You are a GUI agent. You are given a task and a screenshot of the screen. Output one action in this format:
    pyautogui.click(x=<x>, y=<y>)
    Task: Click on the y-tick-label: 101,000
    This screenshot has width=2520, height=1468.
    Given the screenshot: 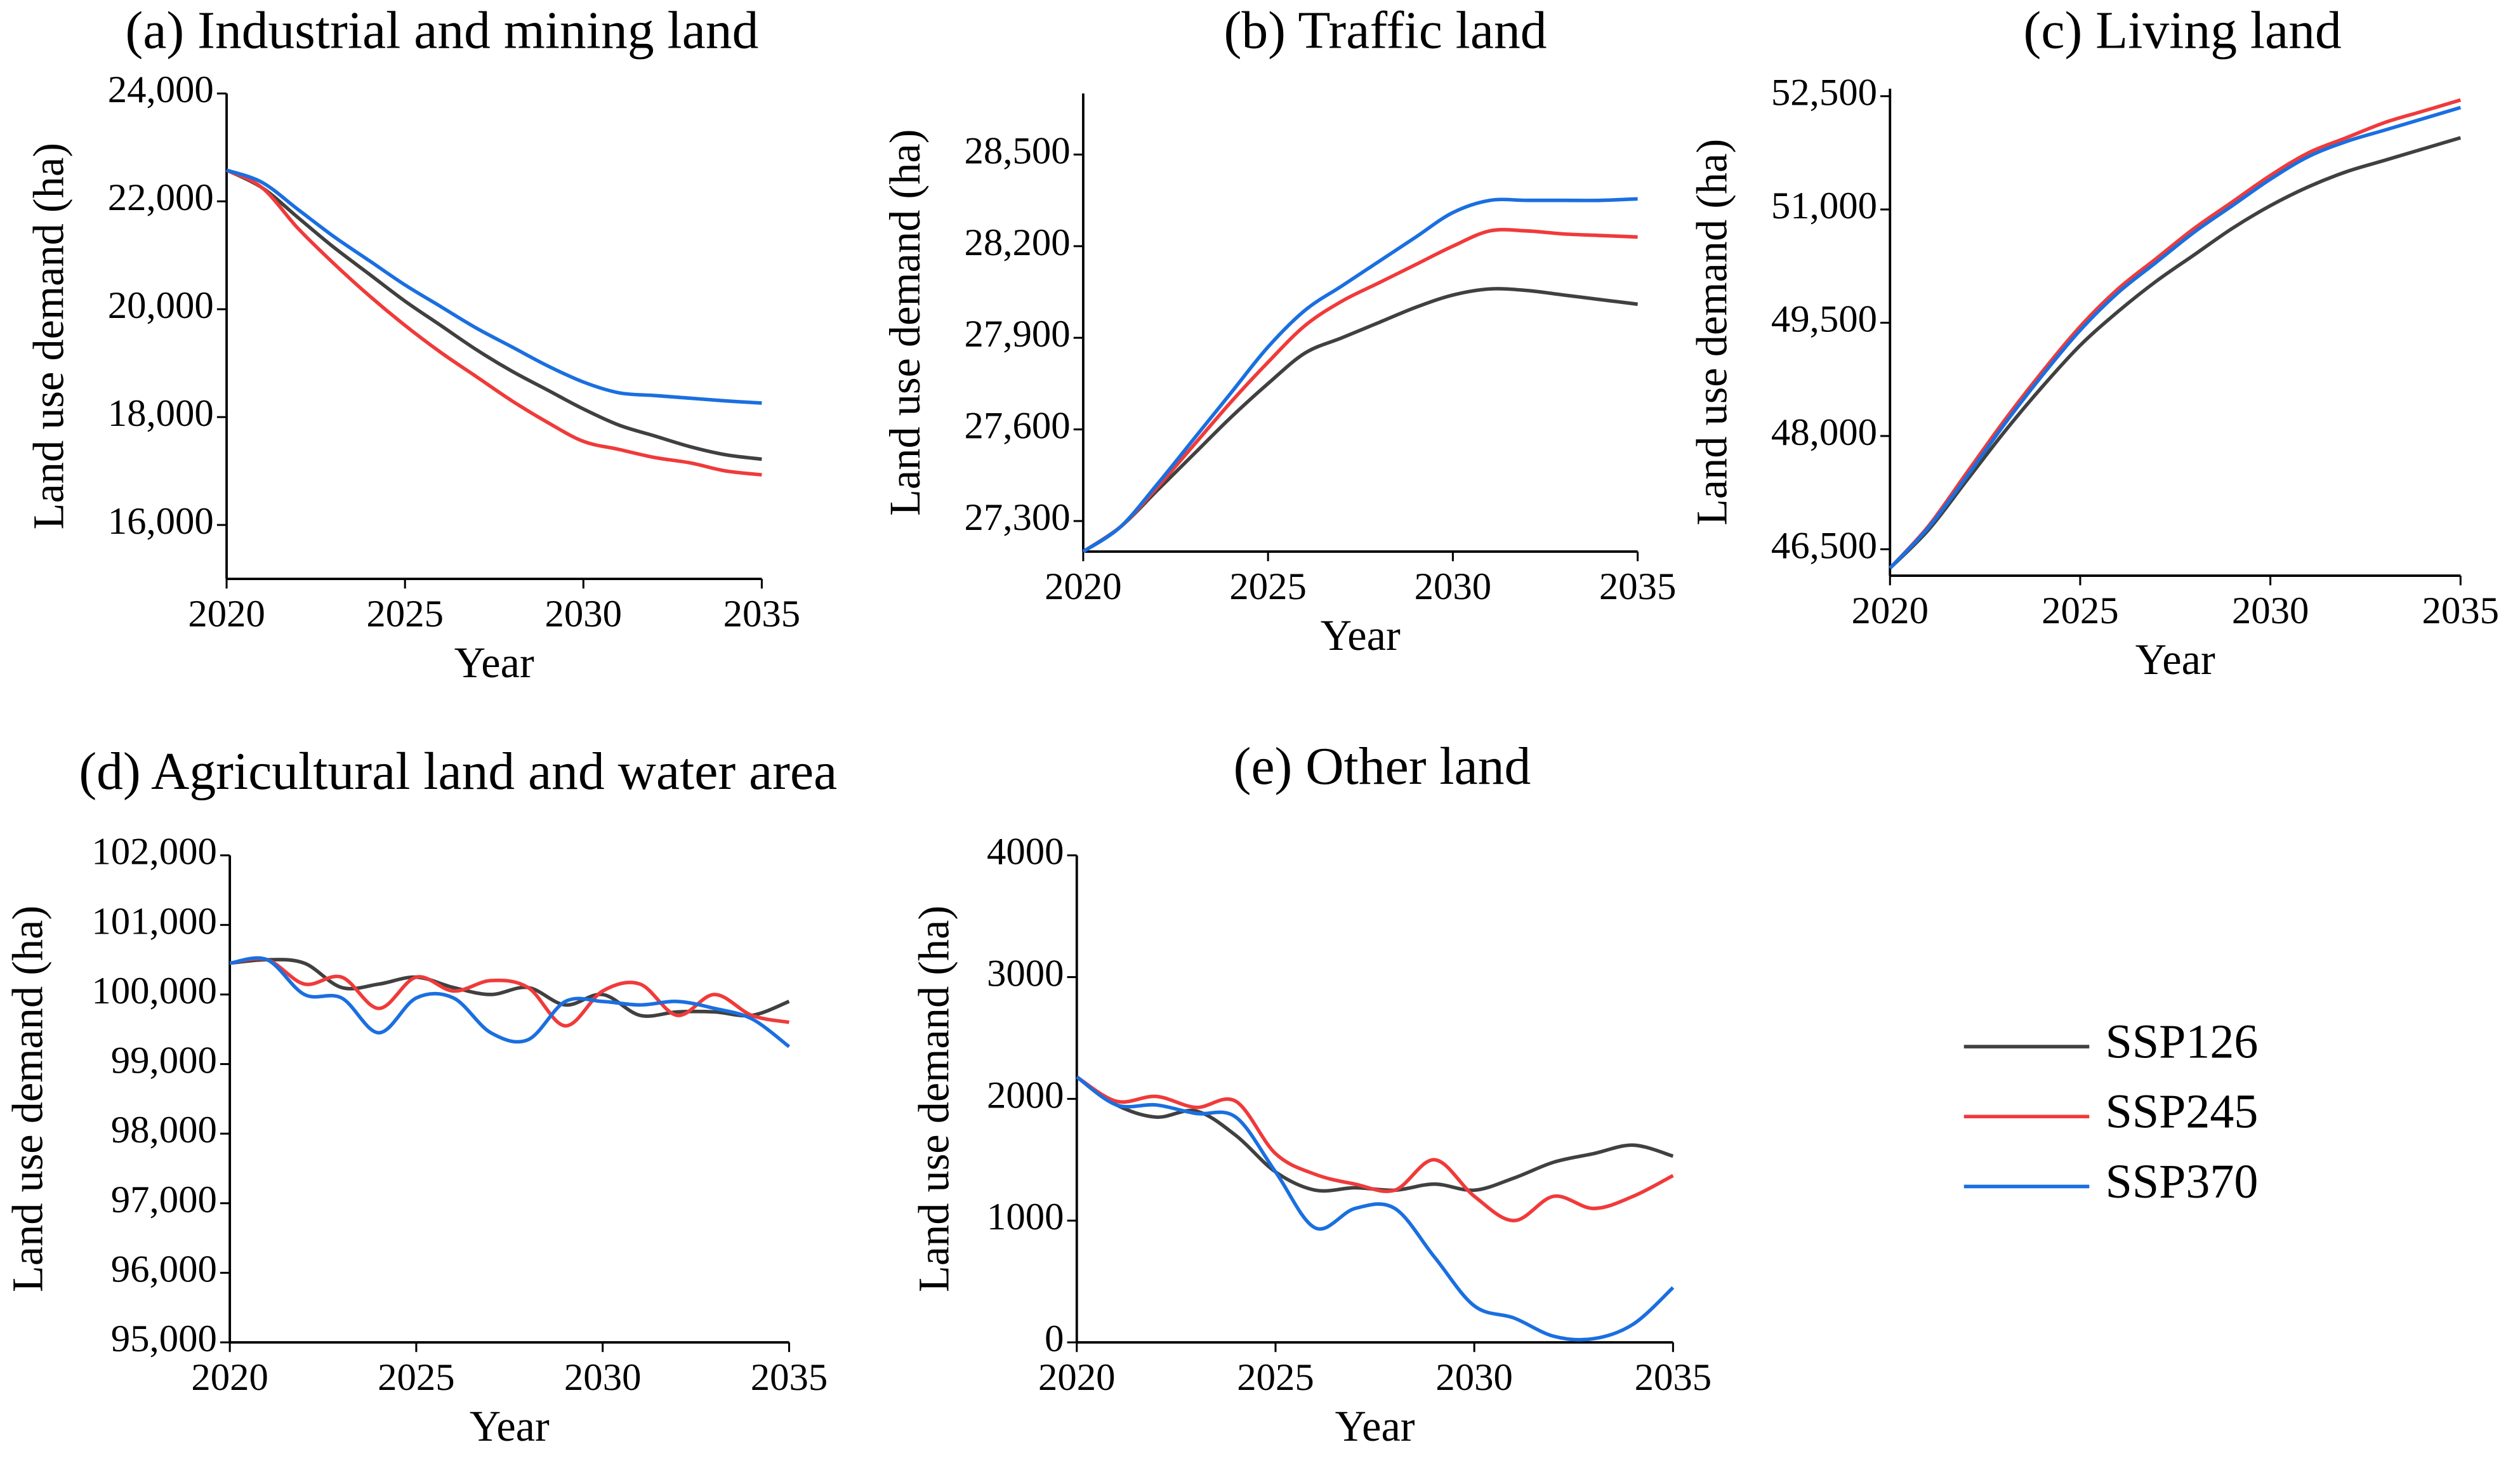 What is the action you would take?
    pyautogui.click(x=153, y=921)
    